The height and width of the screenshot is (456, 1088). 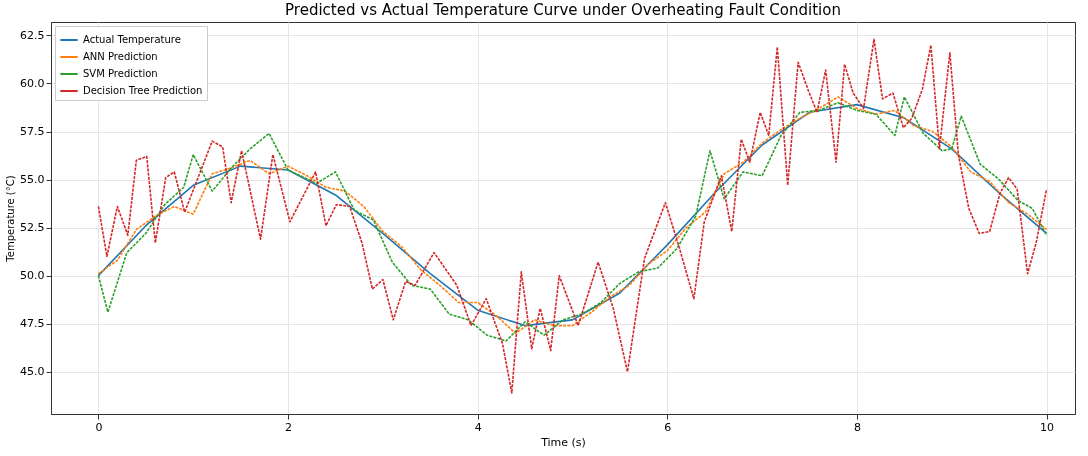 I want to click on legend-label: Actual Temperature, so click(x=132, y=39).